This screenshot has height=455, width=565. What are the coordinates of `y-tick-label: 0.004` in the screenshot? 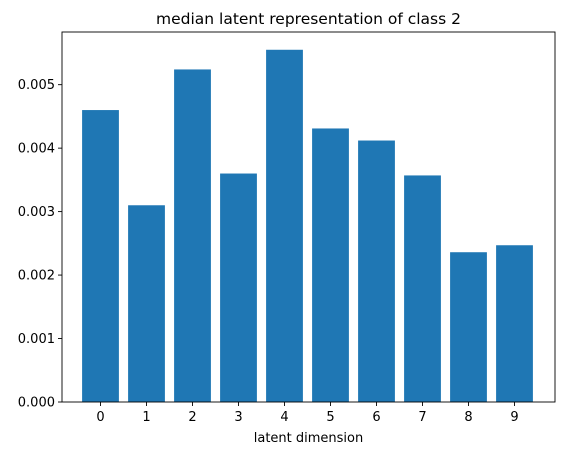 It's located at (36, 149).